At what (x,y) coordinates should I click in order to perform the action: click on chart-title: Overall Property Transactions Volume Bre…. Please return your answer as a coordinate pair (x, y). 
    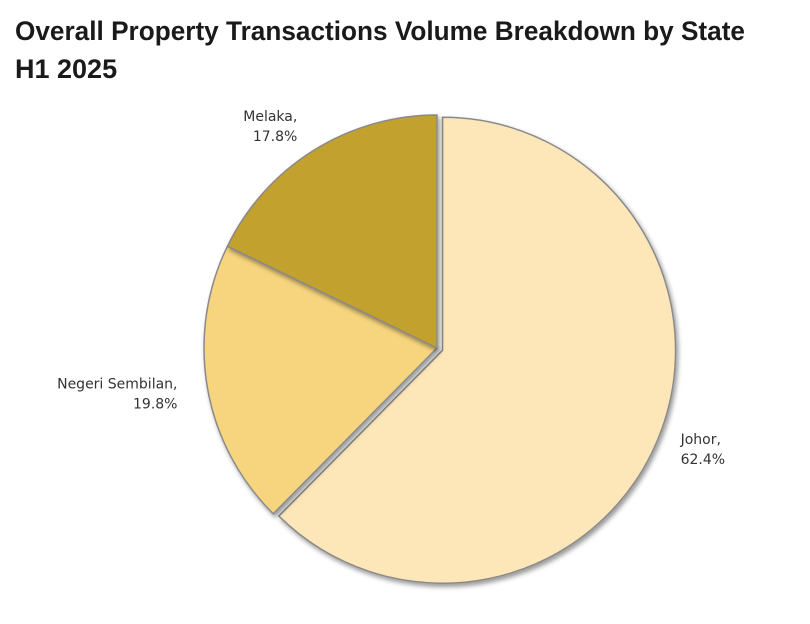
    Looking at the image, I should click on (380, 31).